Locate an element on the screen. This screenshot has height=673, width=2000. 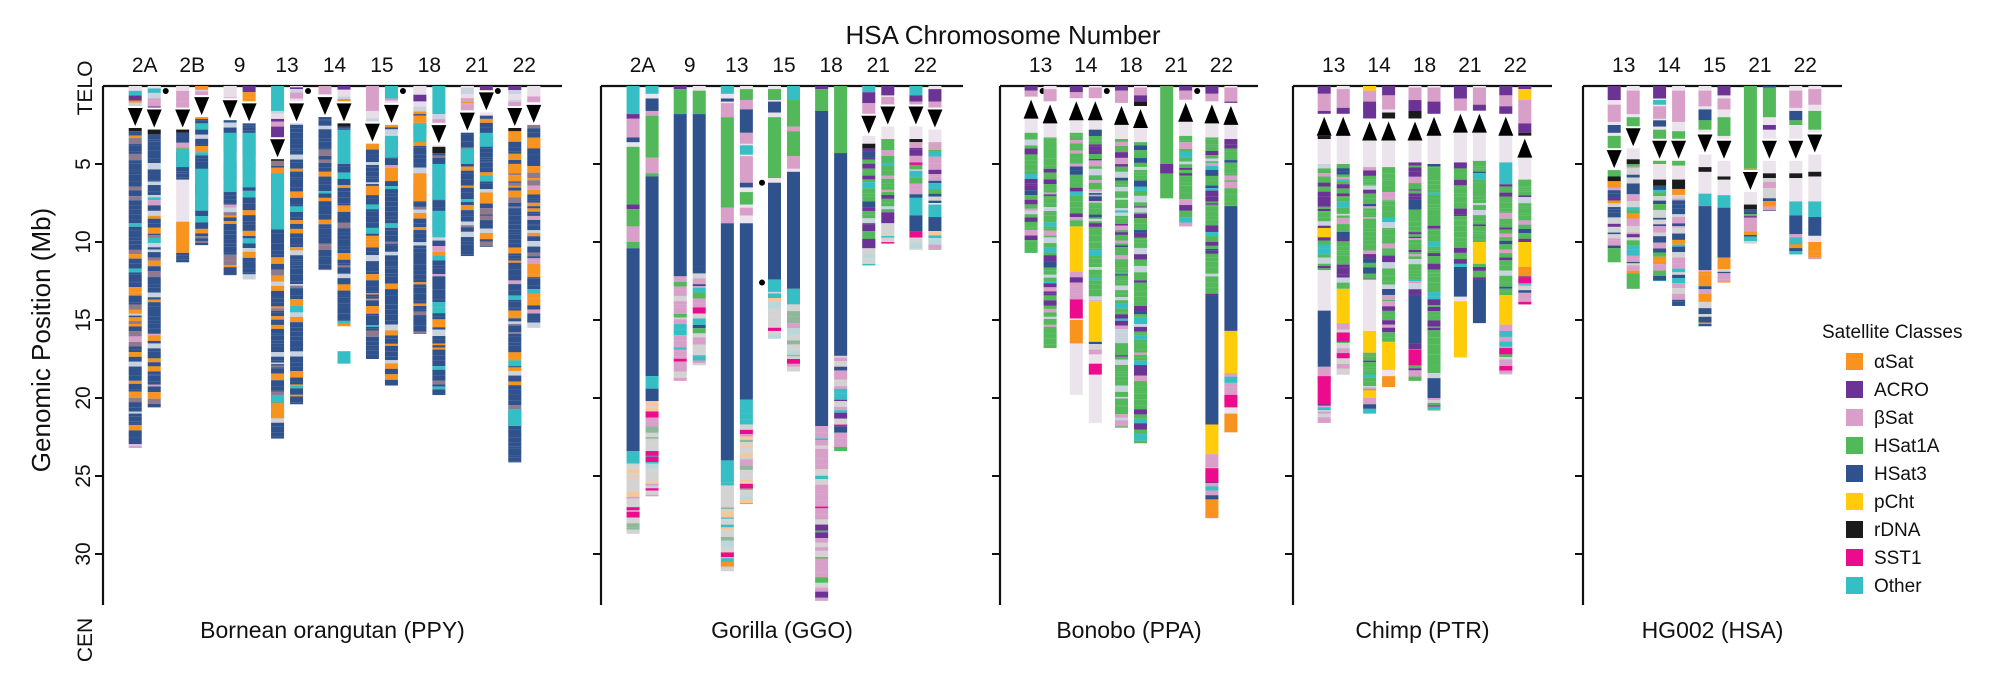
chromosome-14: 14 is located at coordinates (1379, 234).